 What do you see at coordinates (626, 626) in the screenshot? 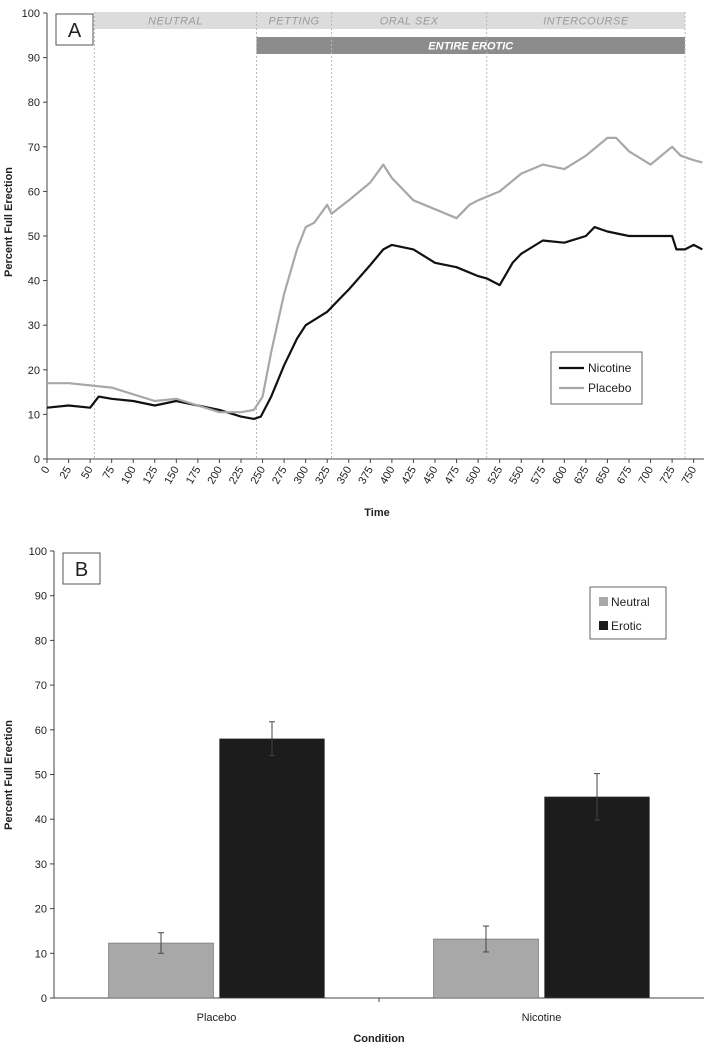
I see `legend-label-erotic: Erotic` at bounding box center [626, 626].